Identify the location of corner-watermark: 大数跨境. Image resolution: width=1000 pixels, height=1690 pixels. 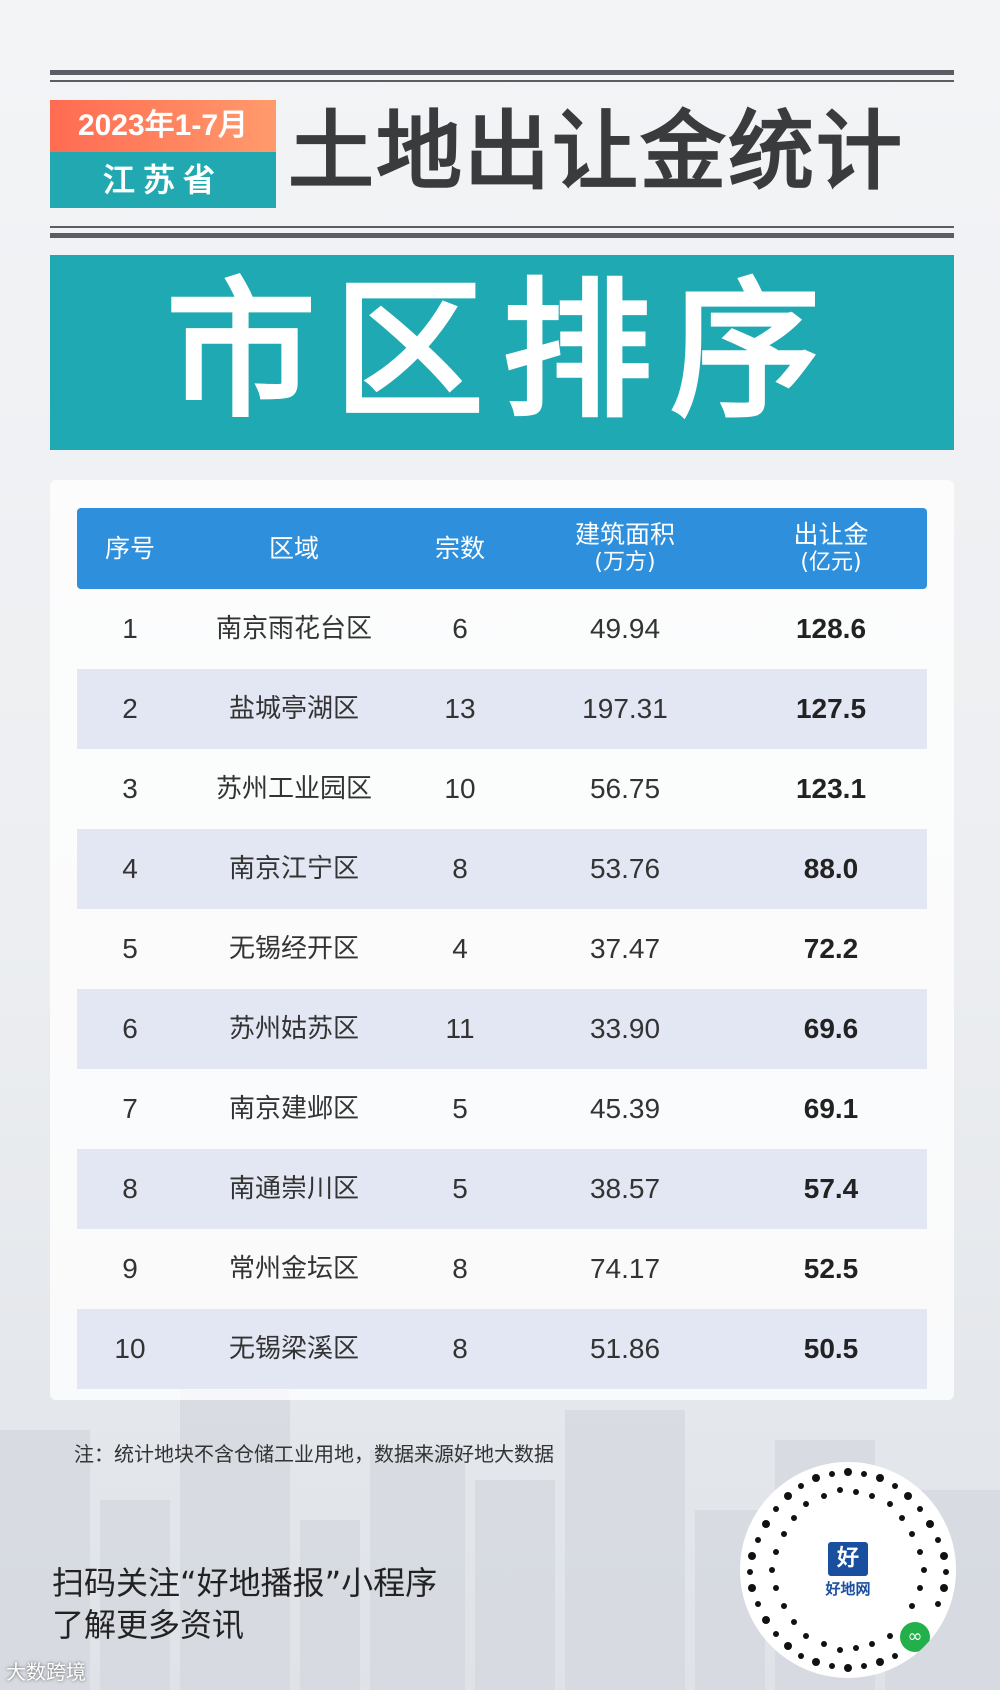
(46, 1672).